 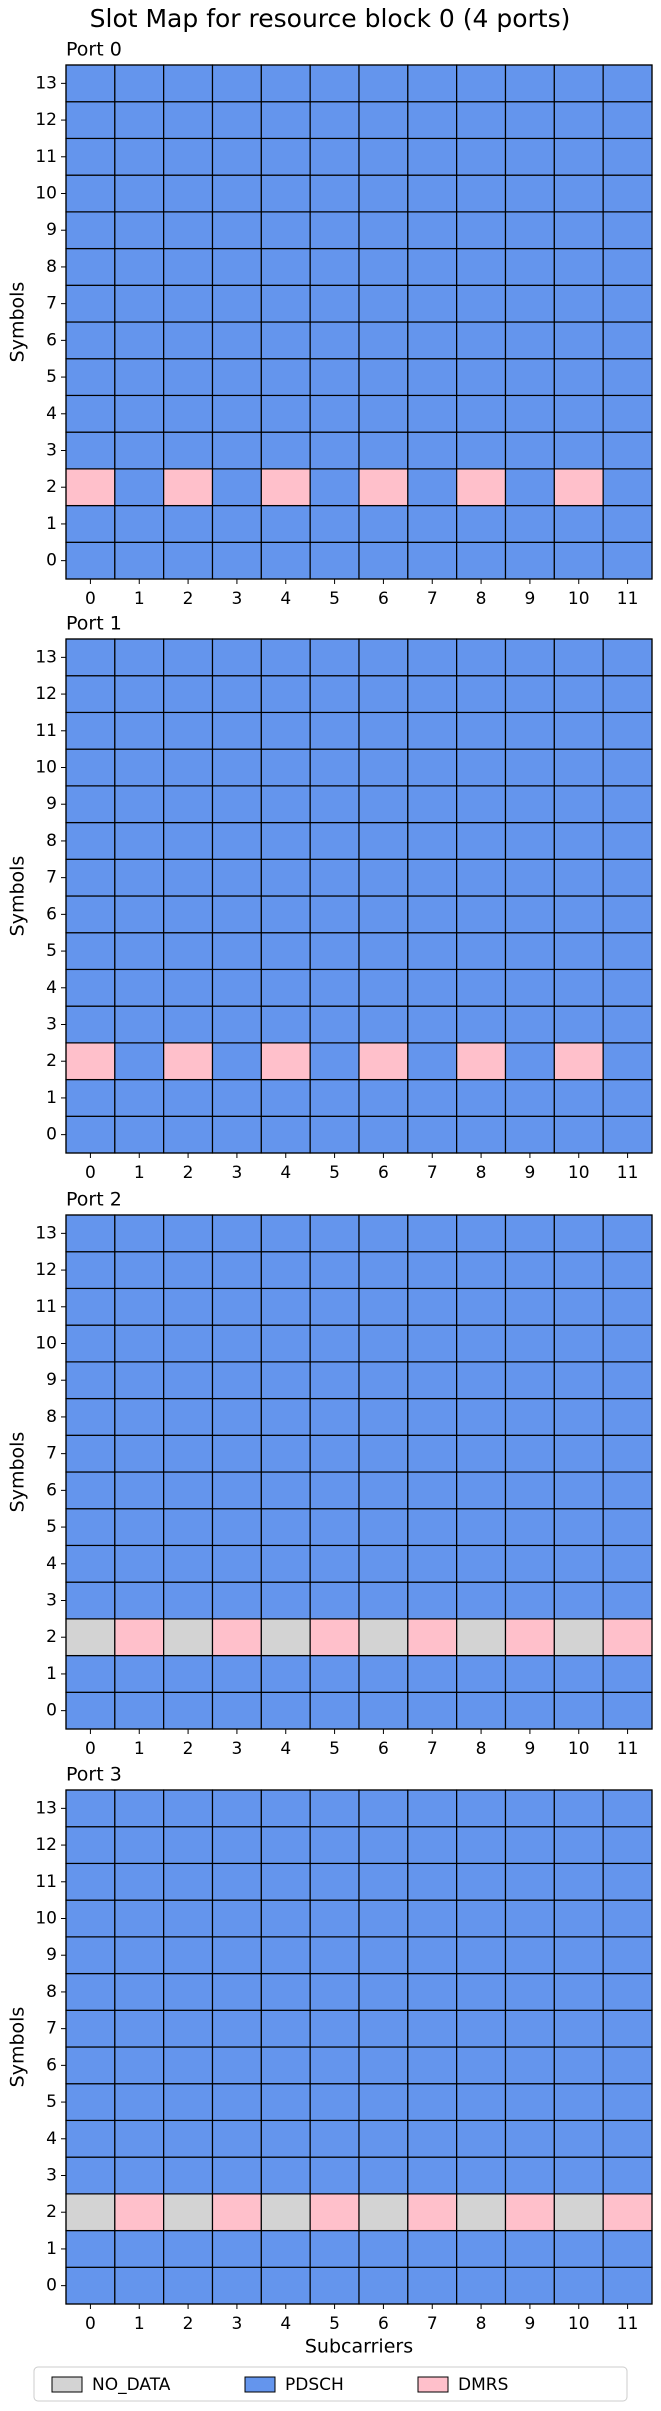 What do you see at coordinates (285, 1173) in the screenshot?
I see `x-tick-label: 4` at bounding box center [285, 1173].